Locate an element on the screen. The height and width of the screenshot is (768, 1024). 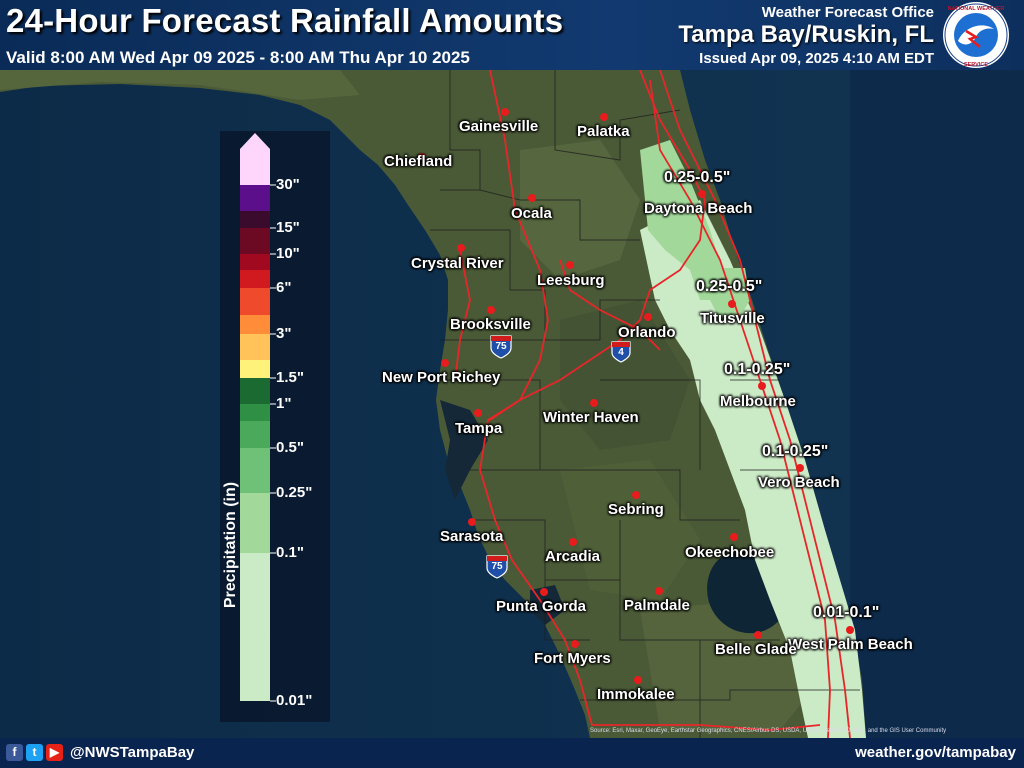
city-label-sarasota: Sarasota is located at coordinates (472, 536).